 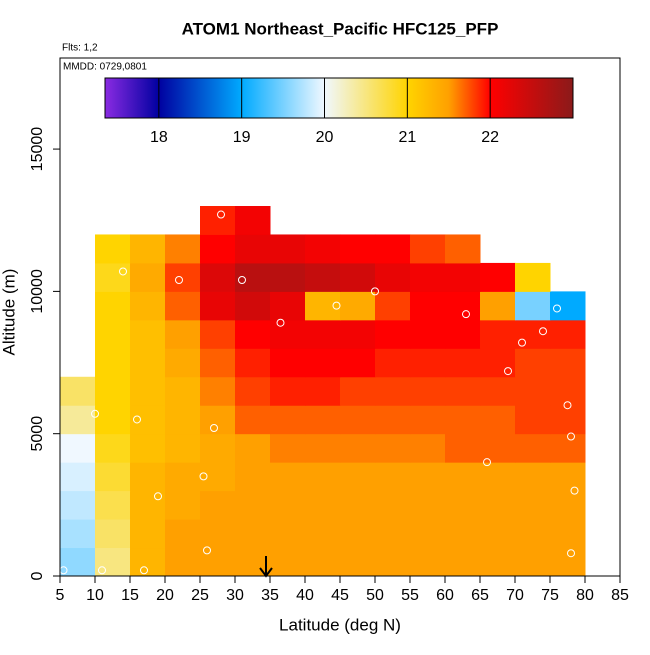 I want to click on x-axis-label: Latitude (deg N), so click(x=340, y=624).